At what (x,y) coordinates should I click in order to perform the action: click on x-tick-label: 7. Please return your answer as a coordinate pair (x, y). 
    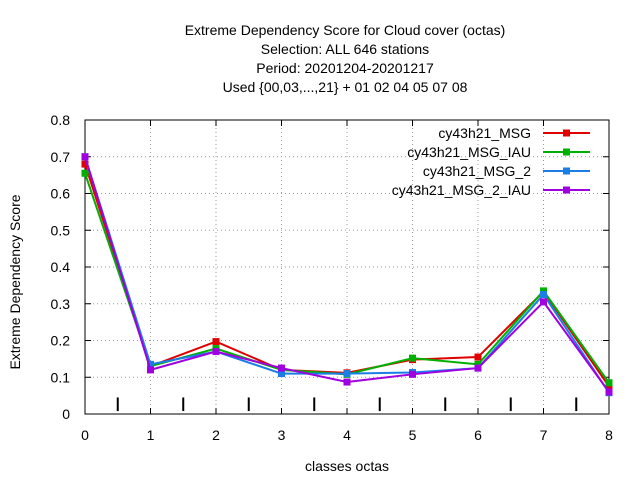
    Looking at the image, I should click on (544, 435).